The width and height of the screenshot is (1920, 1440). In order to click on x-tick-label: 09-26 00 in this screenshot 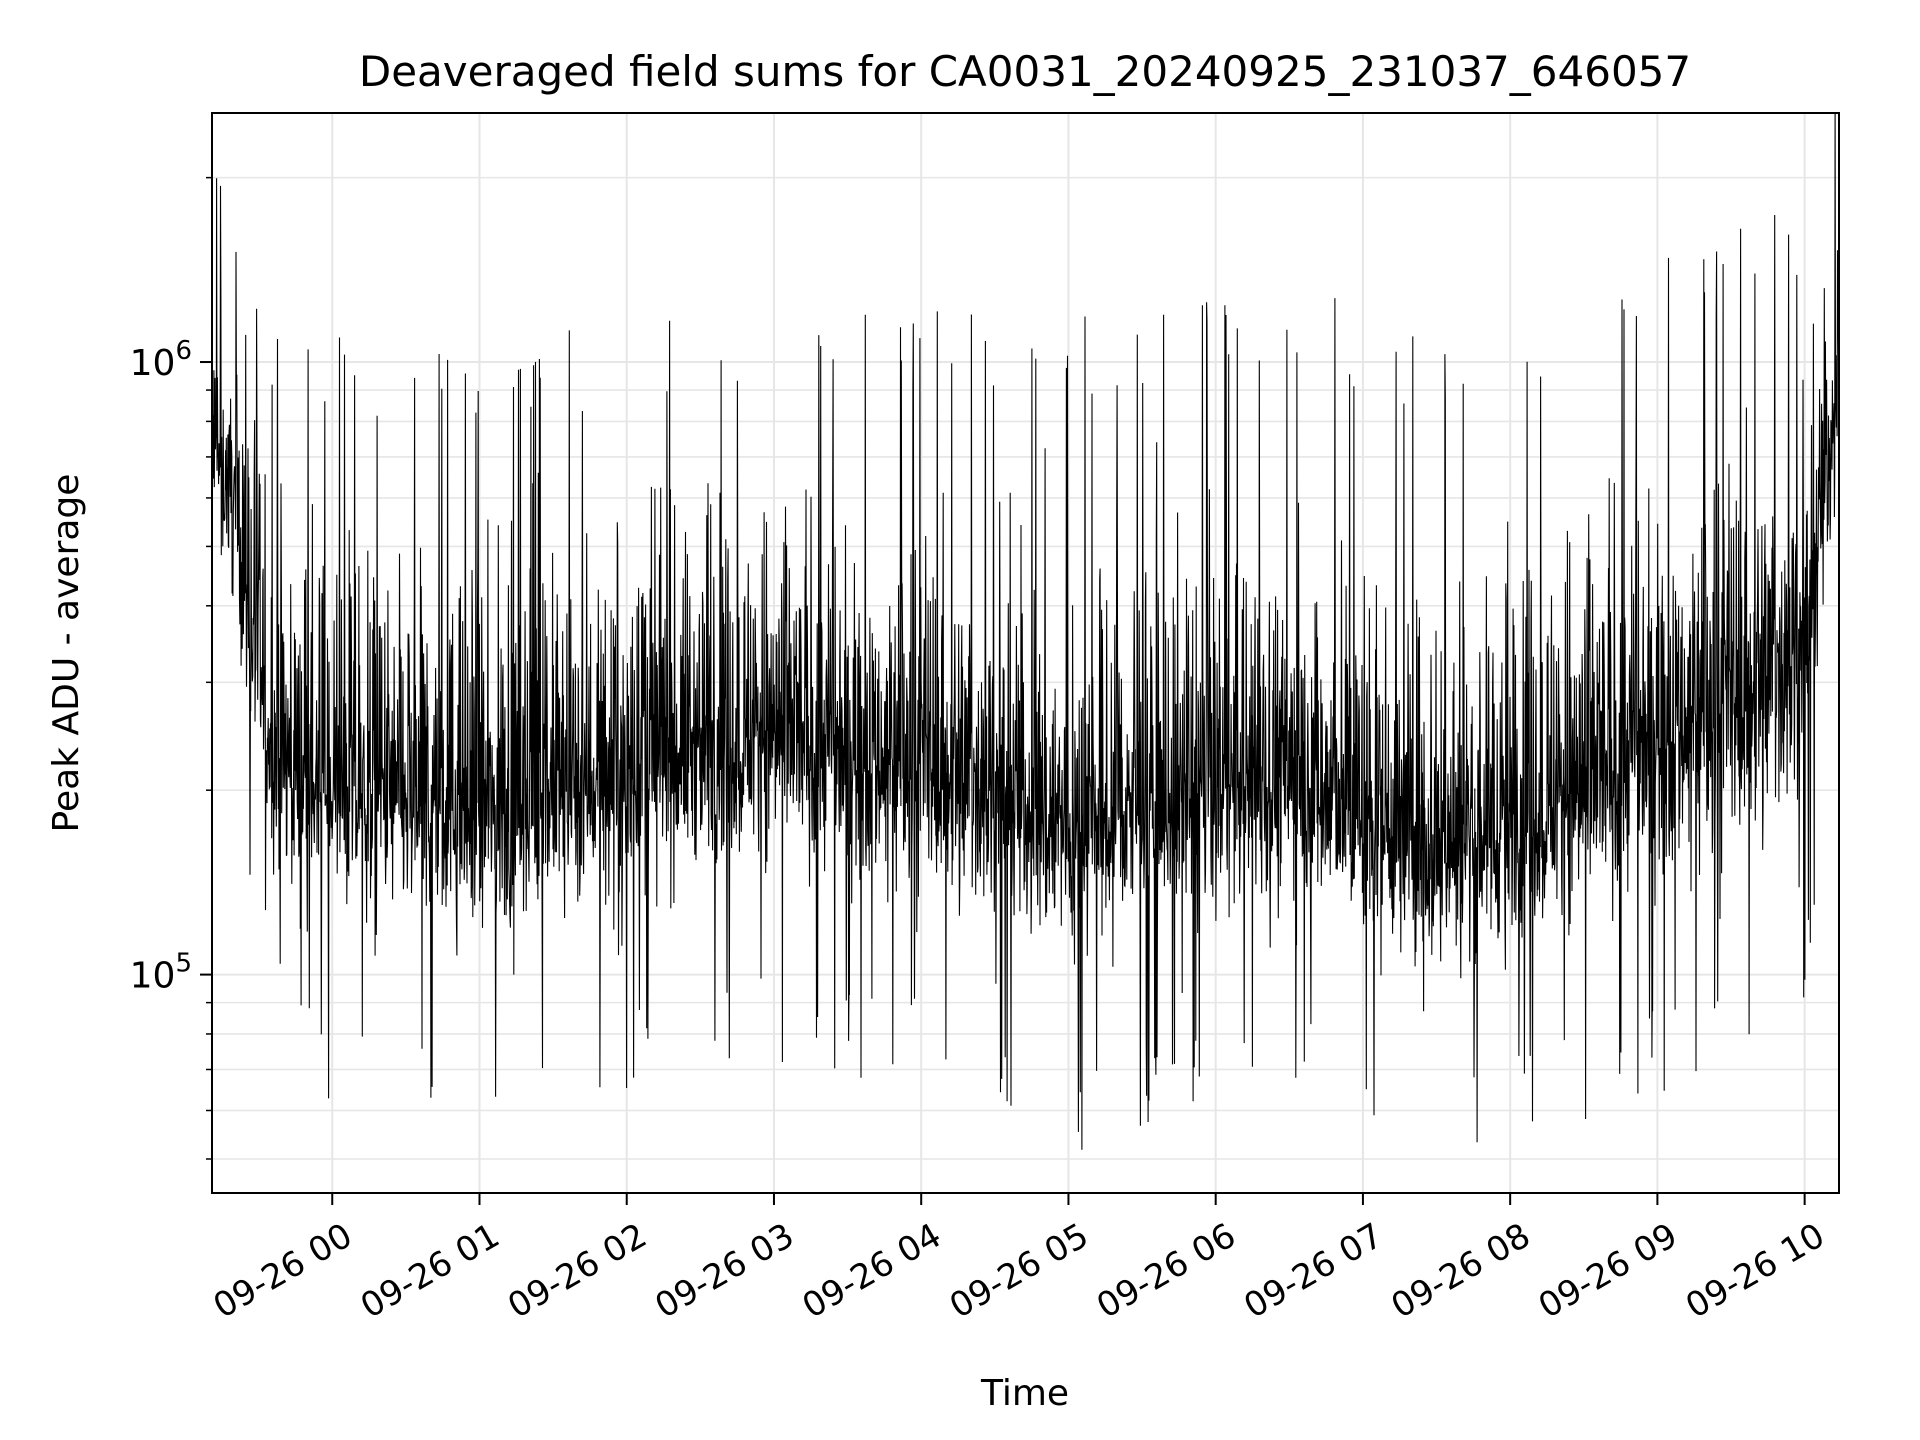, I will do `click(283, 1271)`.